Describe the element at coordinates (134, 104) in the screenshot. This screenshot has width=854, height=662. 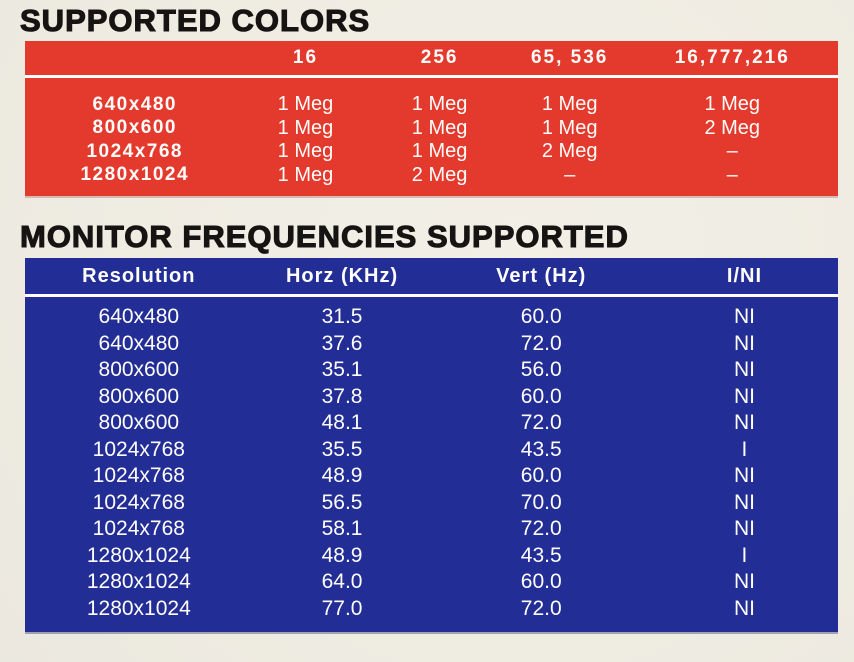
I see `resolution-label: 640x480` at that location.